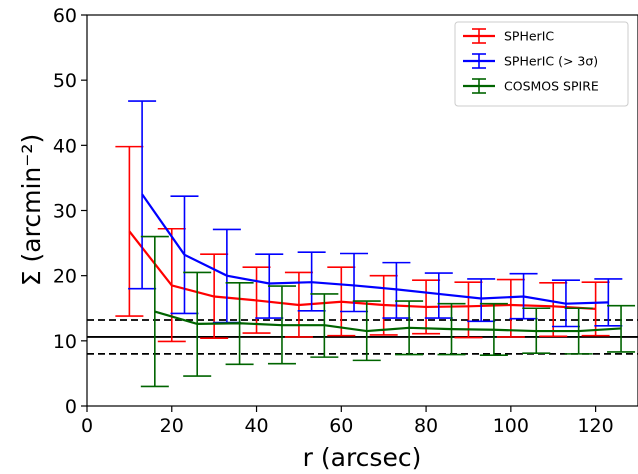 The image size is (638, 474). Describe the element at coordinates (362, 457) in the screenshot. I see `x-axis-title: r (arcsec)` at that location.